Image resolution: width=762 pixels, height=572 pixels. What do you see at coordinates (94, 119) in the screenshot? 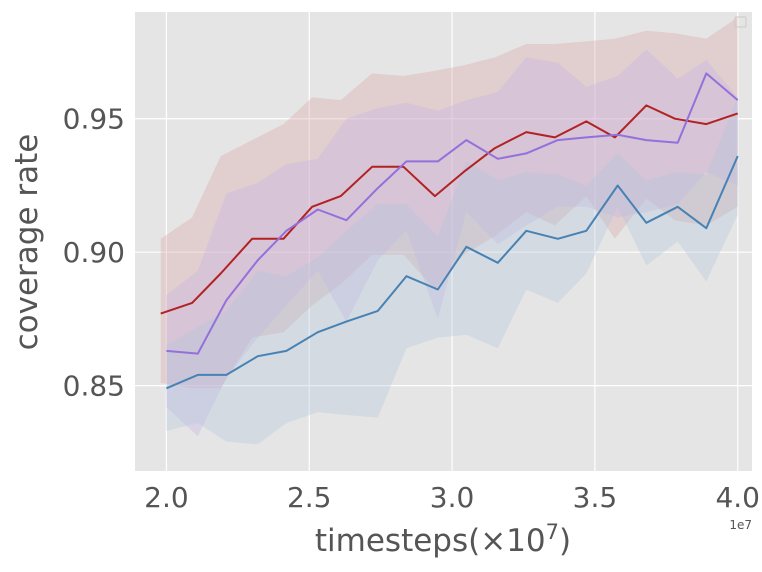
I see `y-tick-label: 0.95` at bounding box center [94, 119].